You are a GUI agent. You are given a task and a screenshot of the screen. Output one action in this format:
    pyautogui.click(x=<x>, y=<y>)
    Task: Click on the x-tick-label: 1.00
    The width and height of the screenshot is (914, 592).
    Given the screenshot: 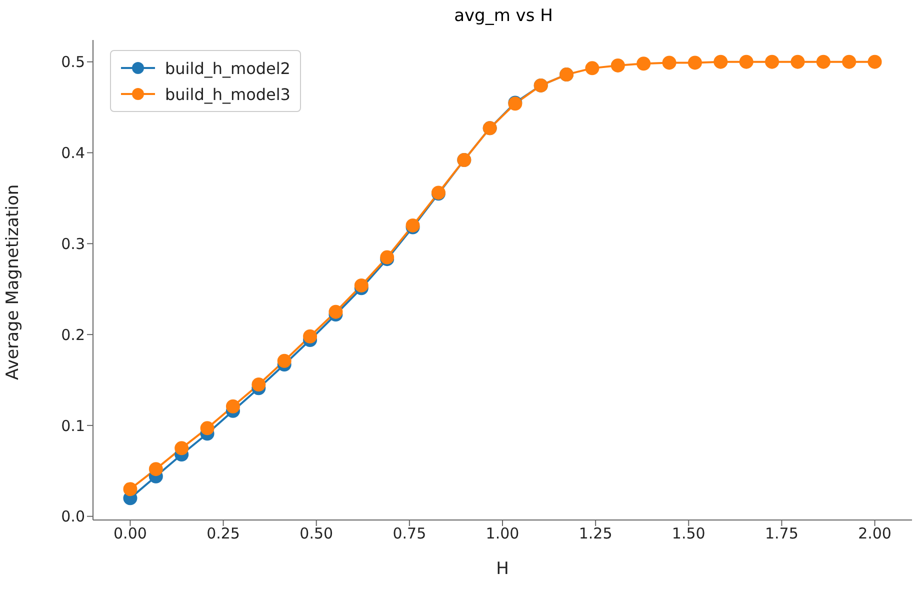 What is the action you would take?
    pyautogui.click(x=503, y=533)
    